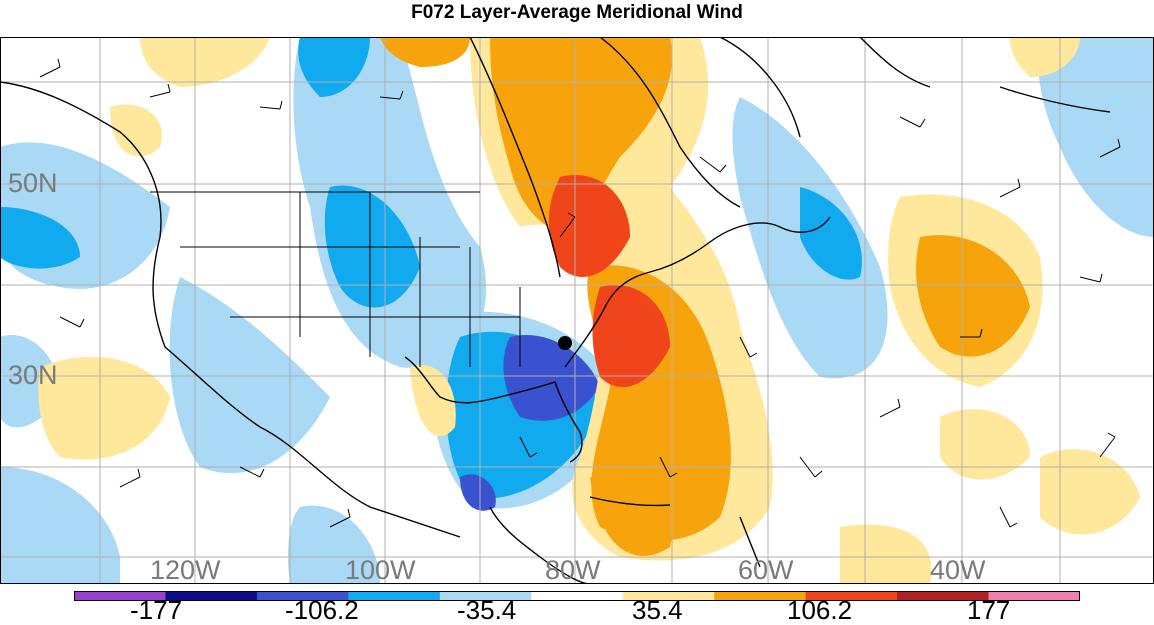 The image size is (1154, 625). Describe the element at coordinates (766, 570) in the screenshot. I see `lon-label-60w: 60W` at that location.